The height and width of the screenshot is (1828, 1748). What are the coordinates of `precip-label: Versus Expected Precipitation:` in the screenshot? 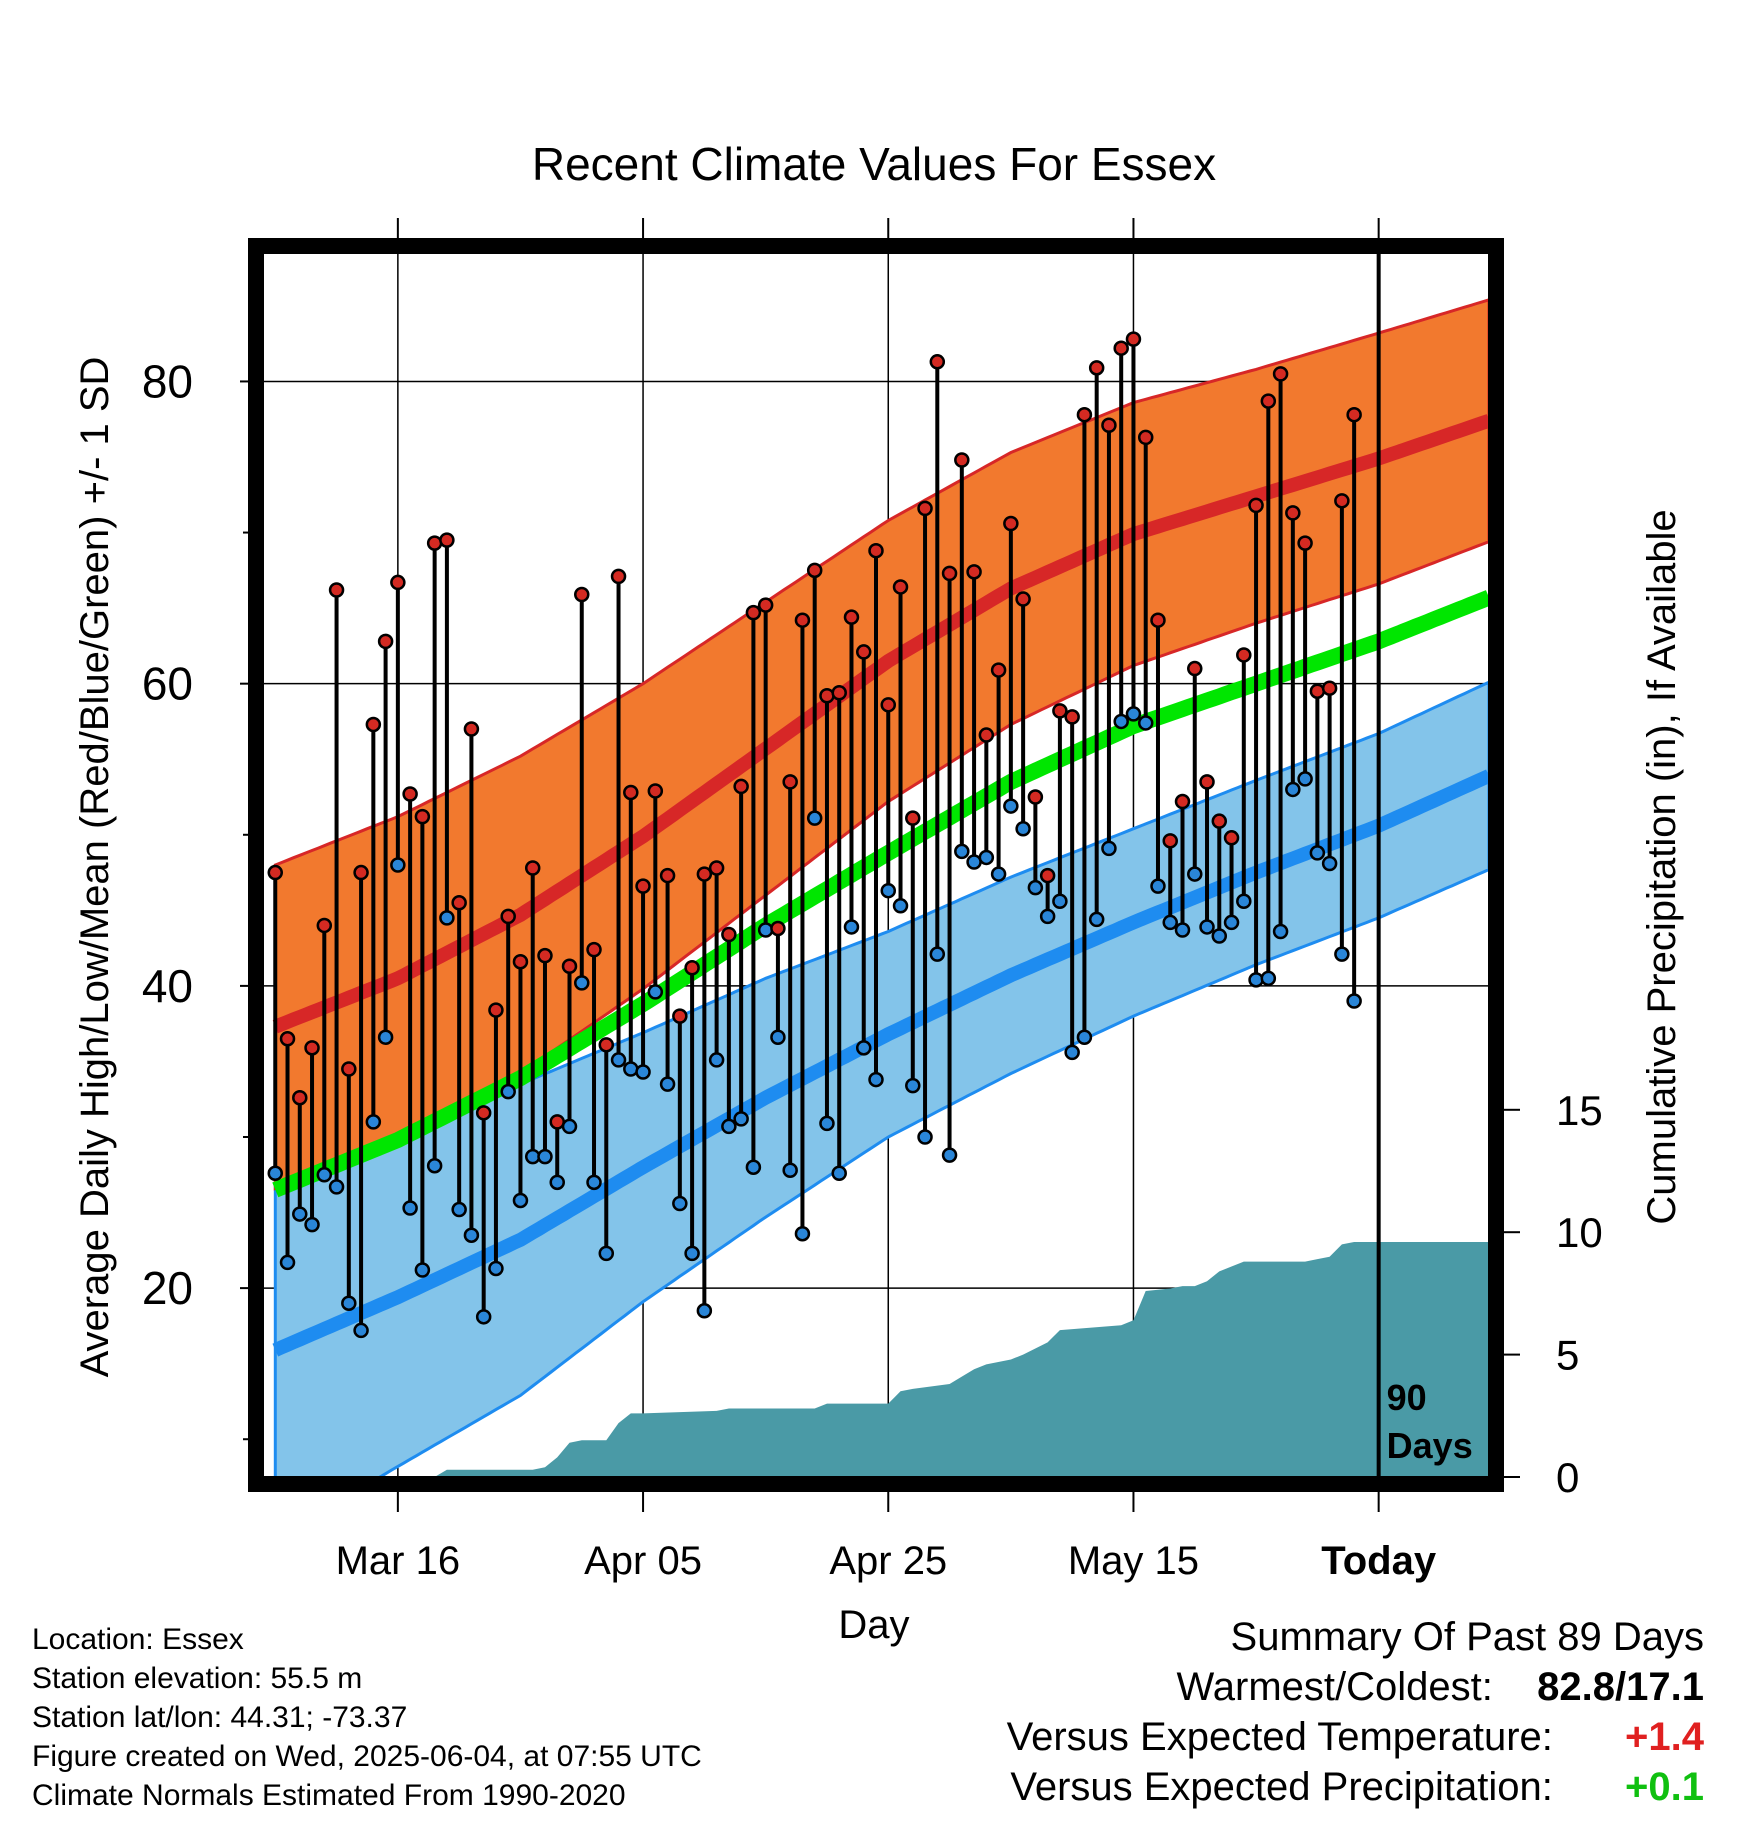 It's located at (1281, 1787).